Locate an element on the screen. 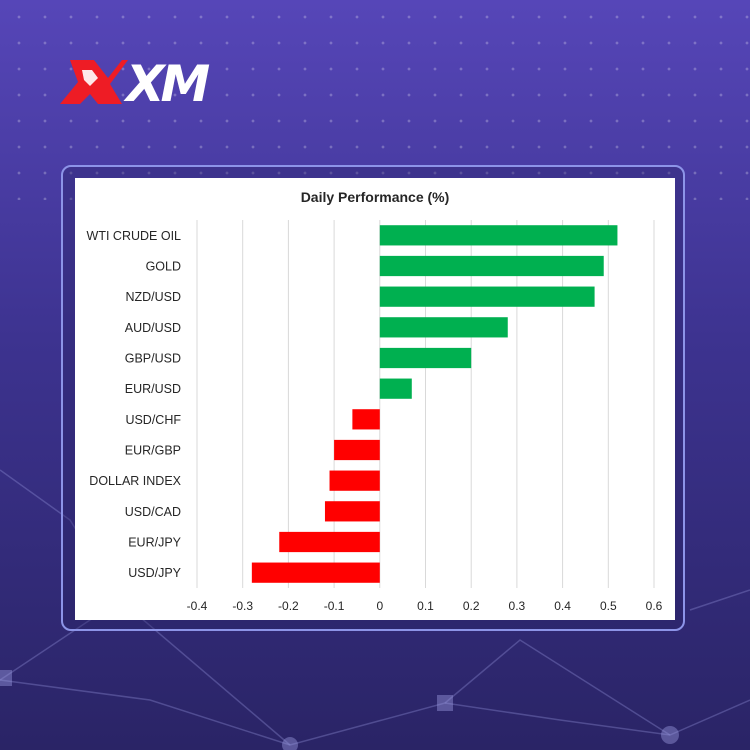  category-label: EUR/GBP is located at coordinates (153, 451).